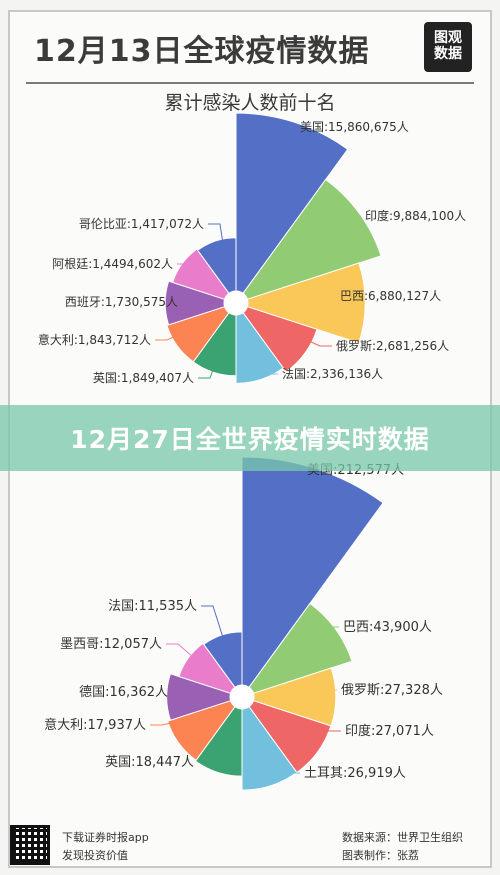 This screenshot has height=875, width=500. I want to click on headline-banner-text: 12月27日全世界疫情实时数据, so click(250, 439).